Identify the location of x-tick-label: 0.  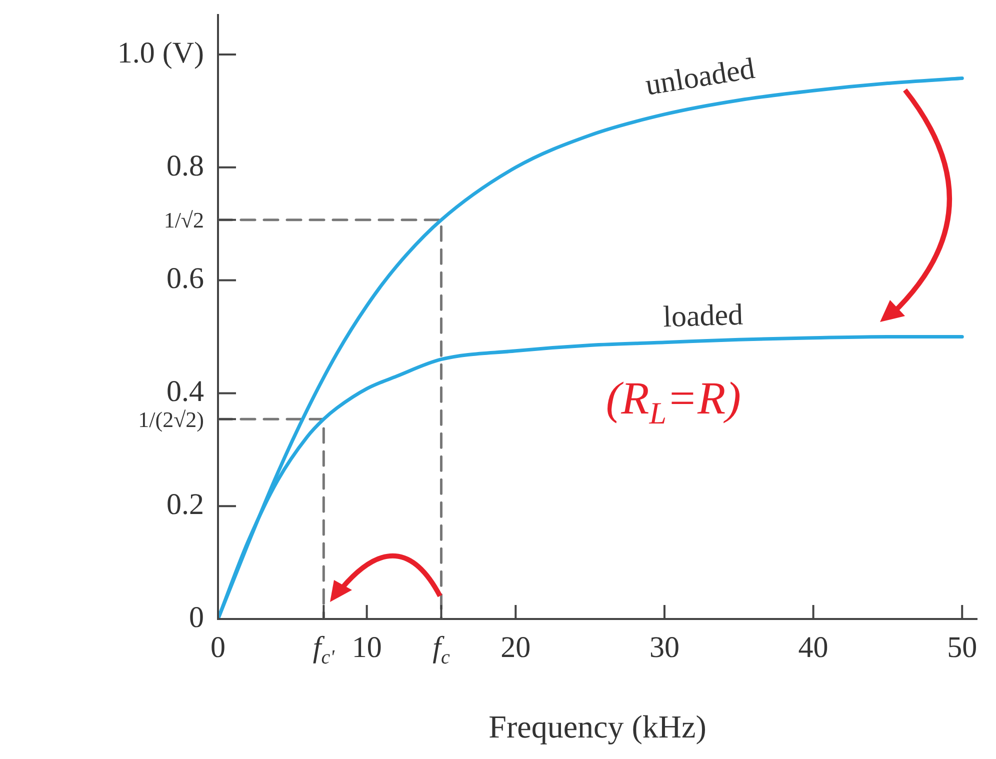
(218, 647).